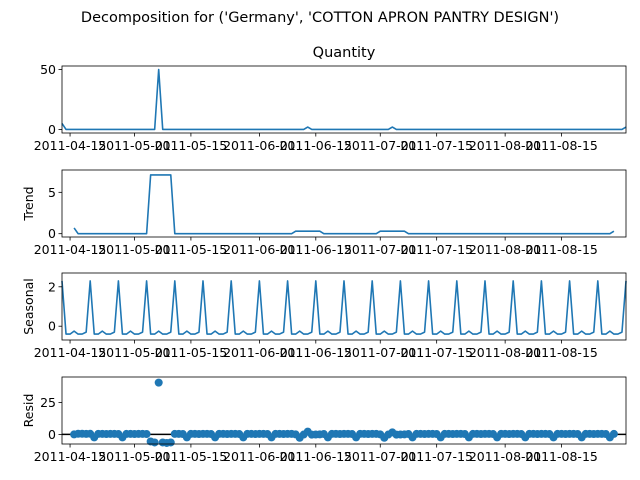 The width and height of the screenshot is (640, 480). What do you see at coordinates (48, 69) in the screenshot?
I see `y-tick-label: 50` at bounding box center [48, 69].